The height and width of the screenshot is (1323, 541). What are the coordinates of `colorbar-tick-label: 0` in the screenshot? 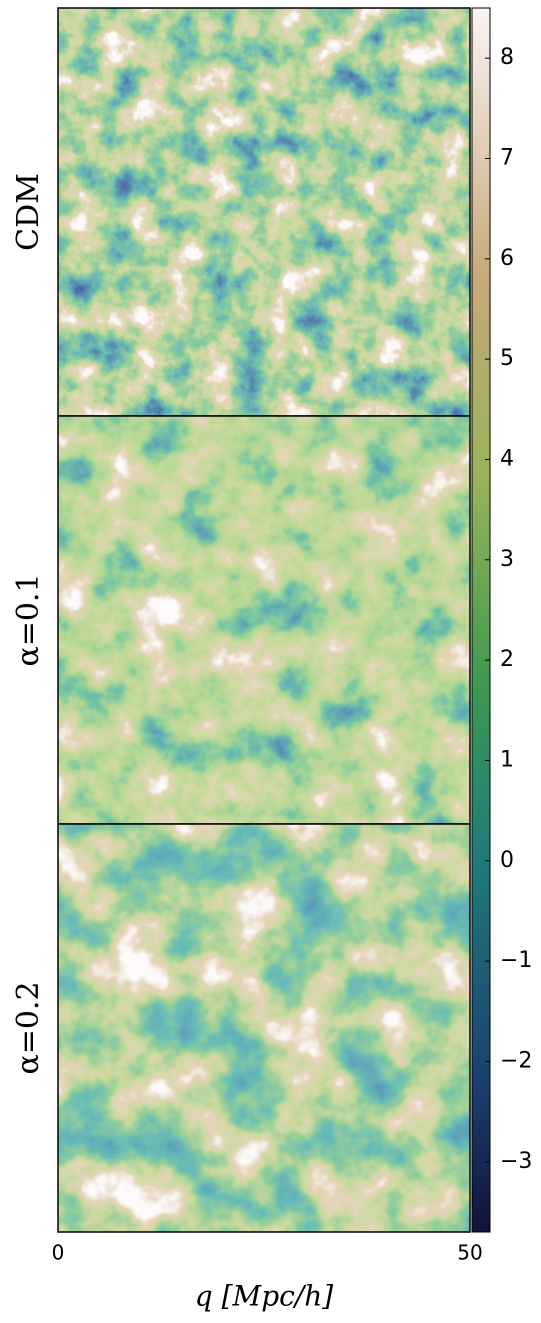 It's located at (507, 860).